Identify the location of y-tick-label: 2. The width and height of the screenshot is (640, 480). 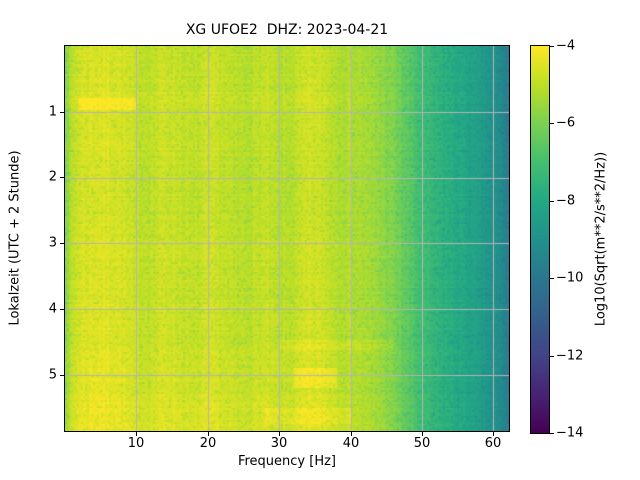
(52, 177).